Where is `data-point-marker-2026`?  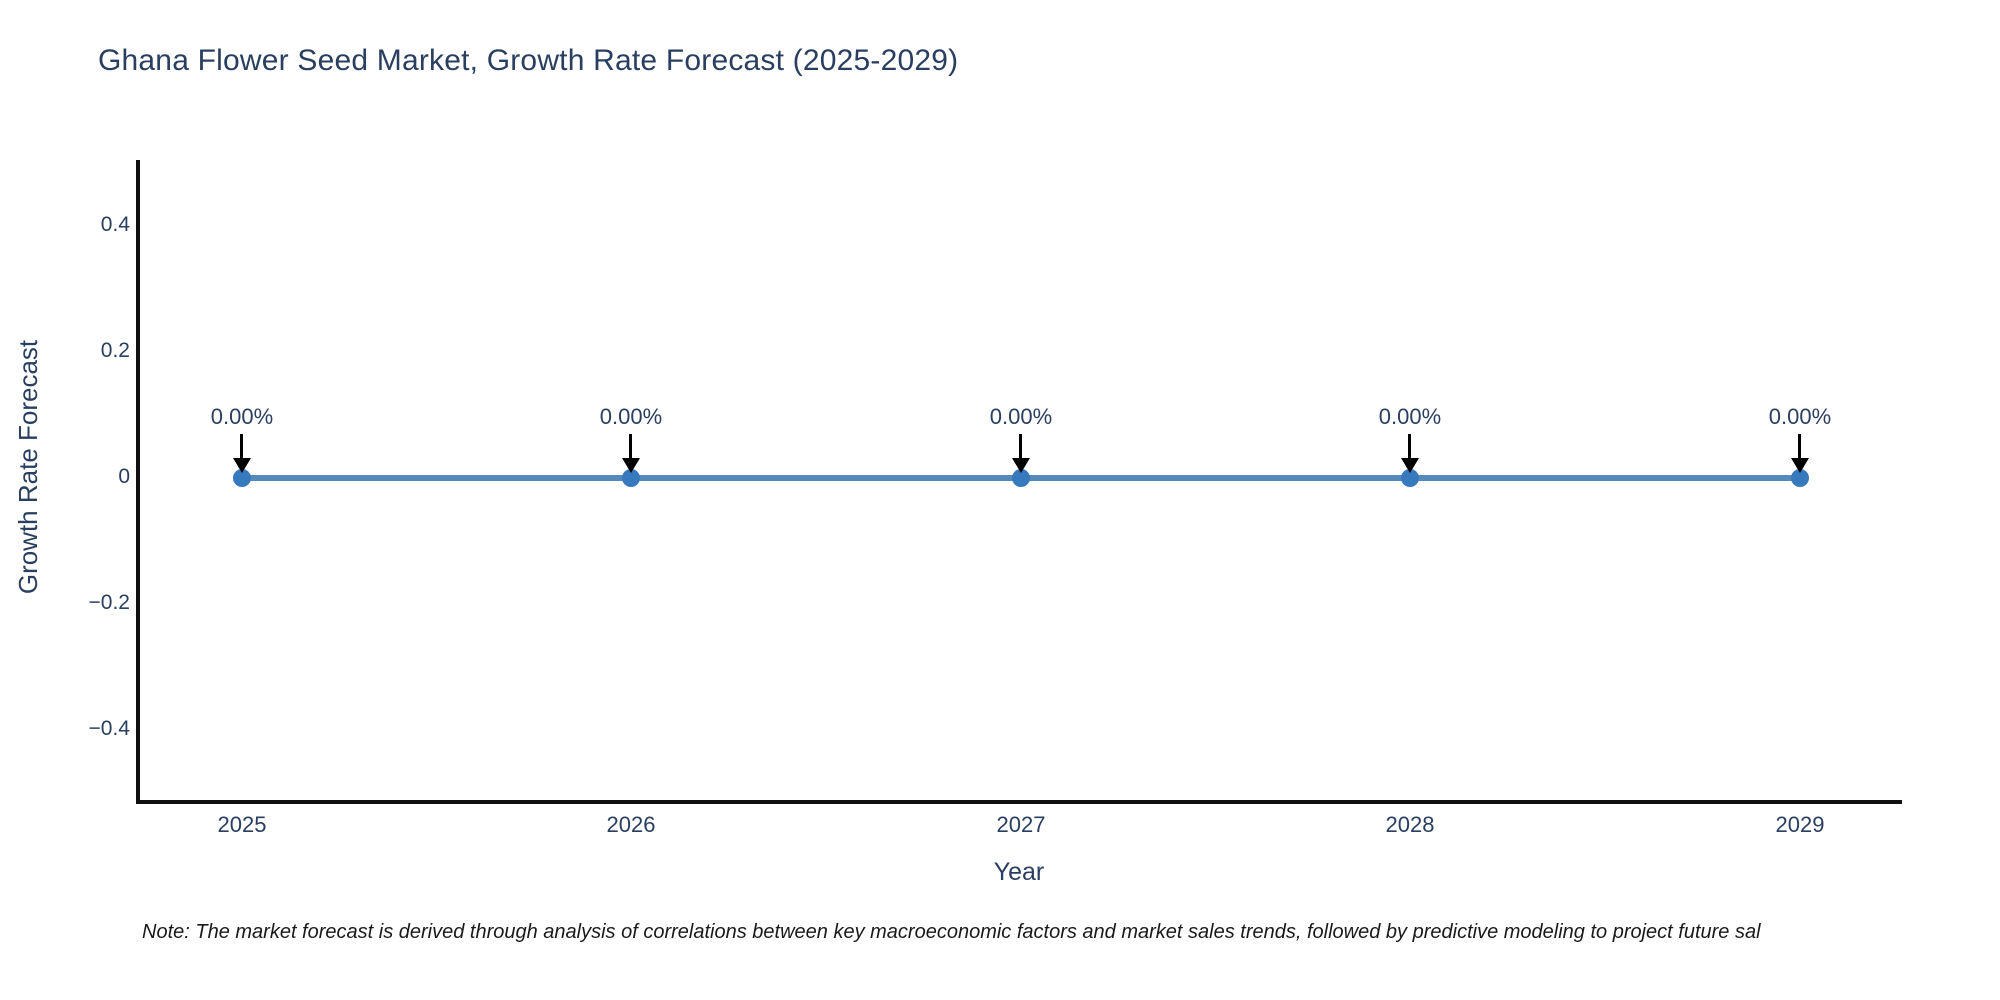 data-point-marker-2026 is located at coordinates (631, 478).